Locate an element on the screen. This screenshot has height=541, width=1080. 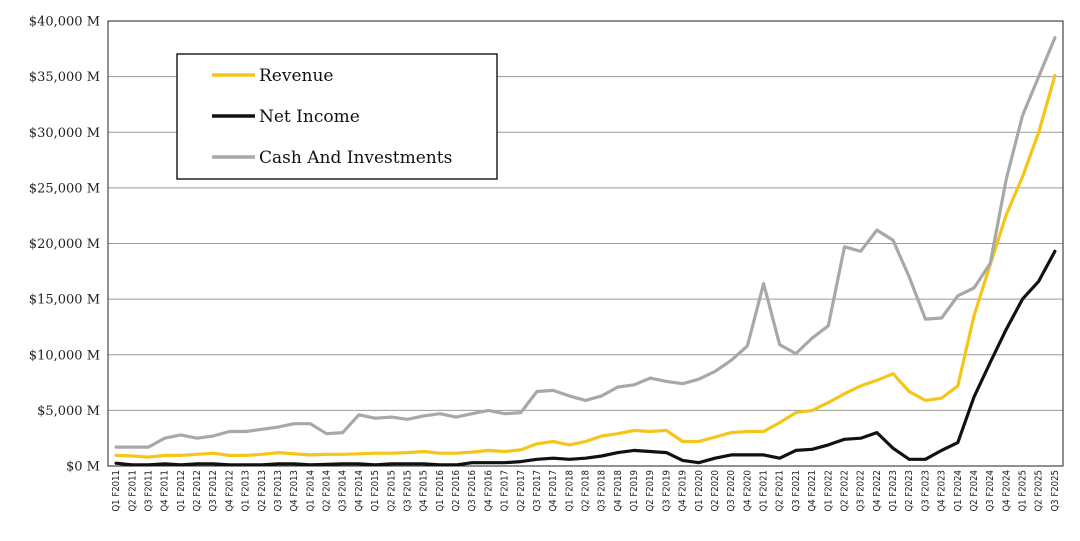
x-tick-label: Q3 F2023 is located at coordinates (925, 491).